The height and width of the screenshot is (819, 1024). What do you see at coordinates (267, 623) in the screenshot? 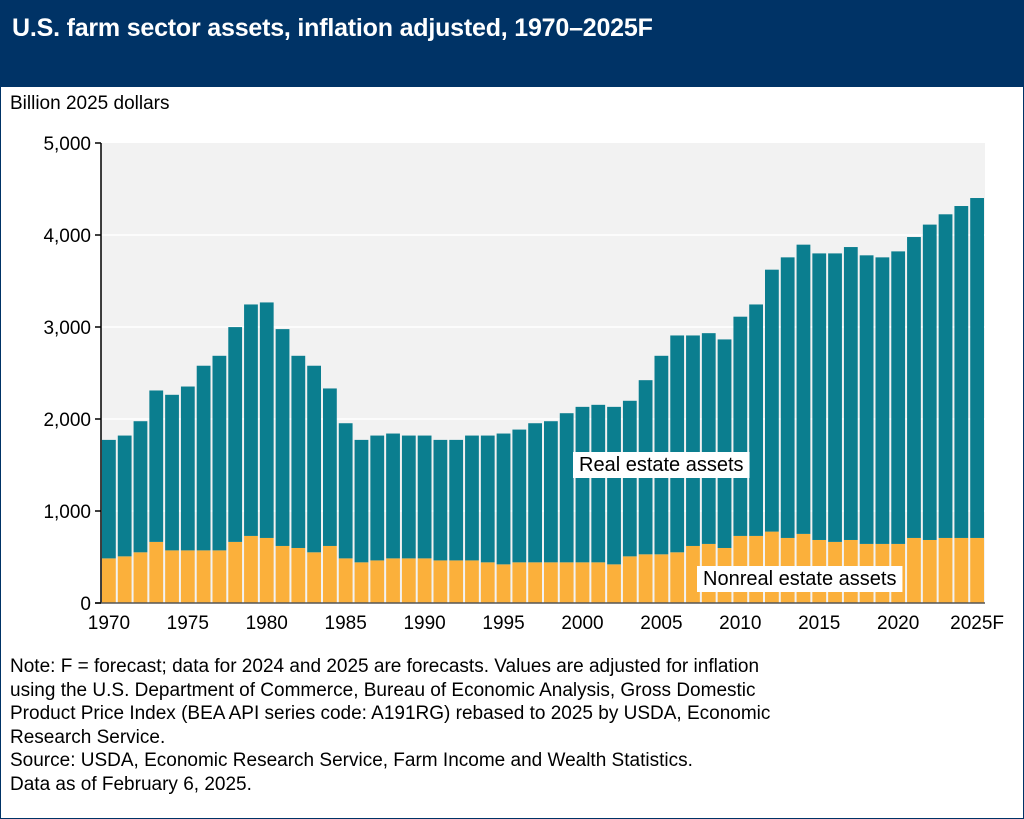
I see `x-tick-label: 1980` at bounding box center [267, 623].